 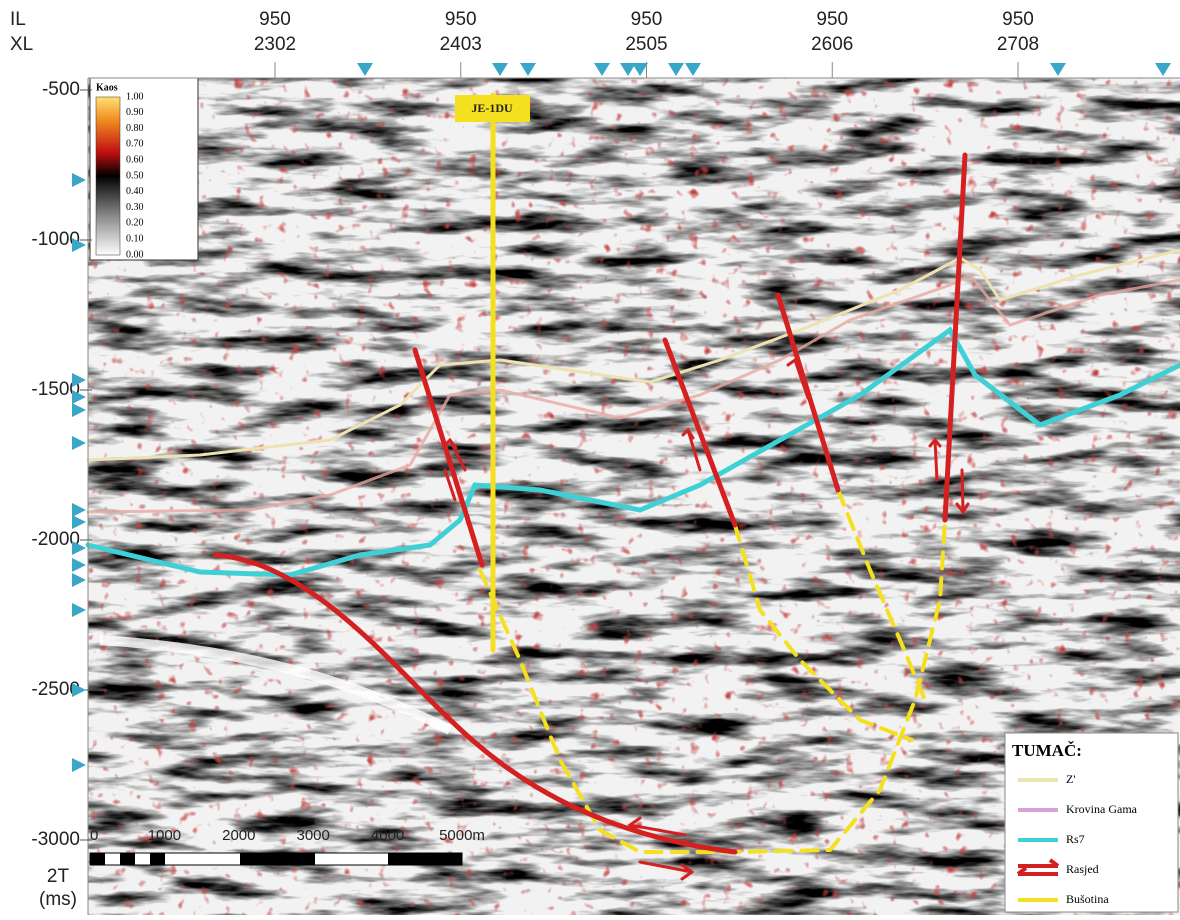 I want to click on colorbar-title: Kaos, so click(x=107, y=87).